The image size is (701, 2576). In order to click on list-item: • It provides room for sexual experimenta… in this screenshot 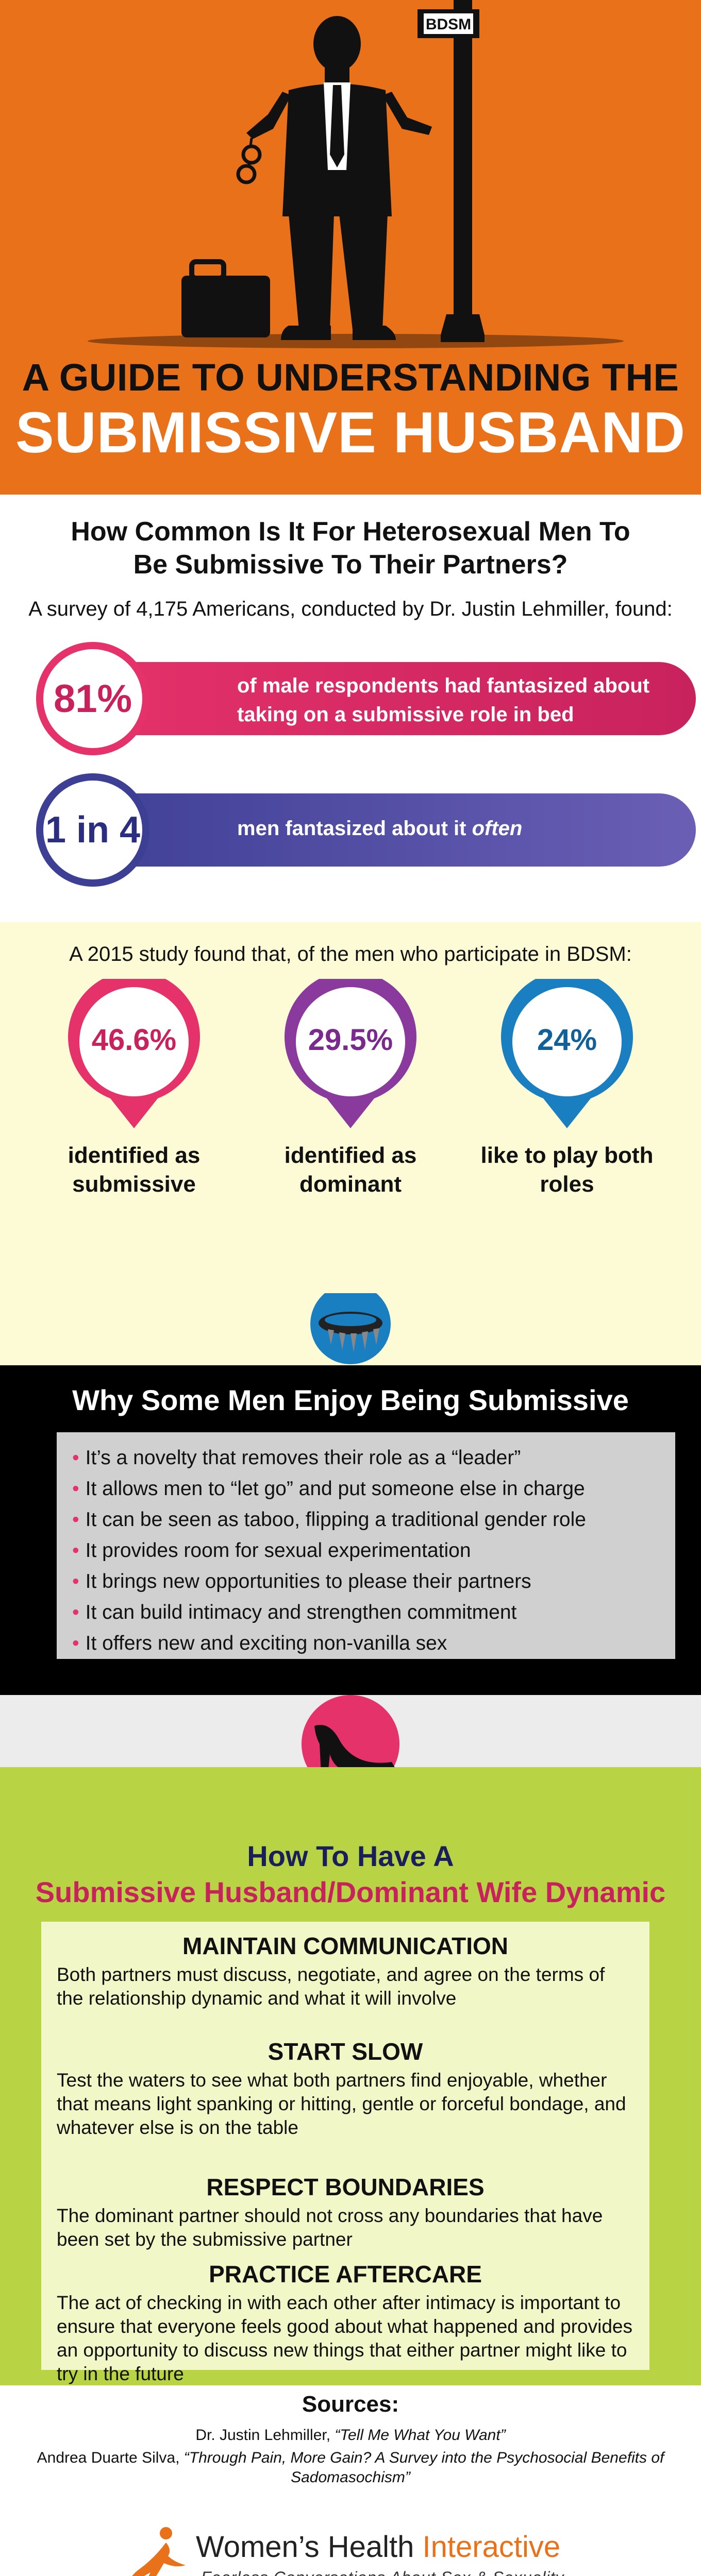, I will do `click(373, 1550)`.